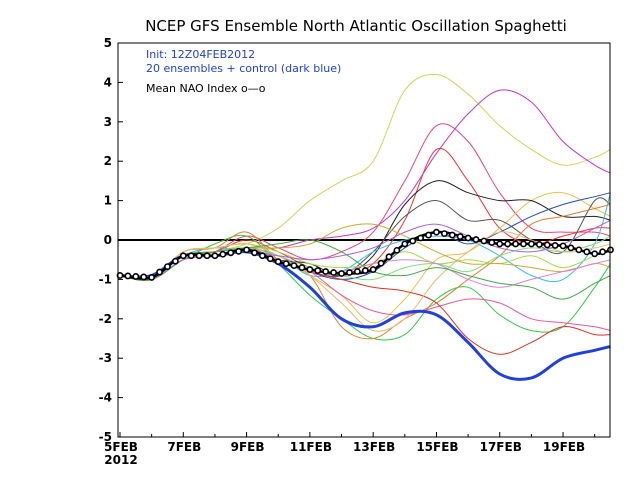 This screenshot has width=640, height=480. Describe the element at coordinates (121, 447) in the screenshot. I see `x-tick-label: 5FEB` at that location.